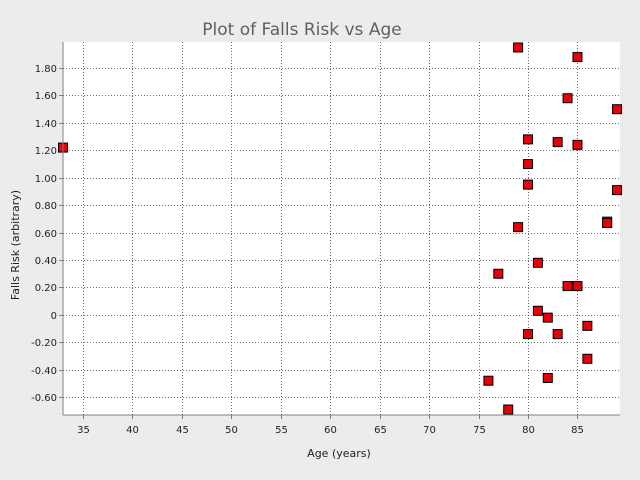 The width and height of the screenshot is (640, 480). I want to click on x-tick-label: 80, so click(528, 430).